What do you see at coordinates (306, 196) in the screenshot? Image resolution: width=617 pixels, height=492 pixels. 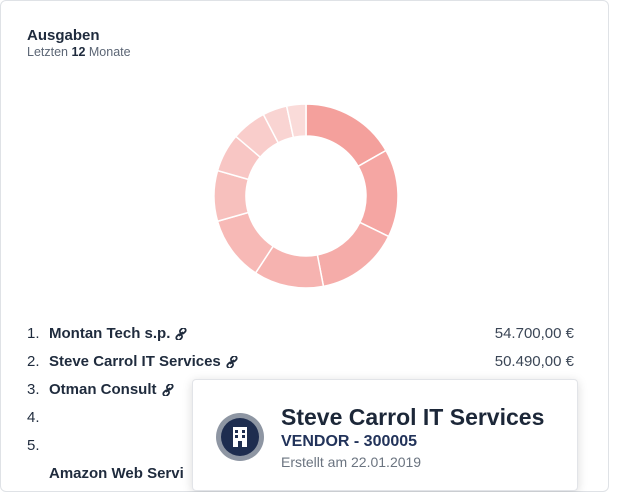 I see `donut-chart` at bounding box center [306, 196].